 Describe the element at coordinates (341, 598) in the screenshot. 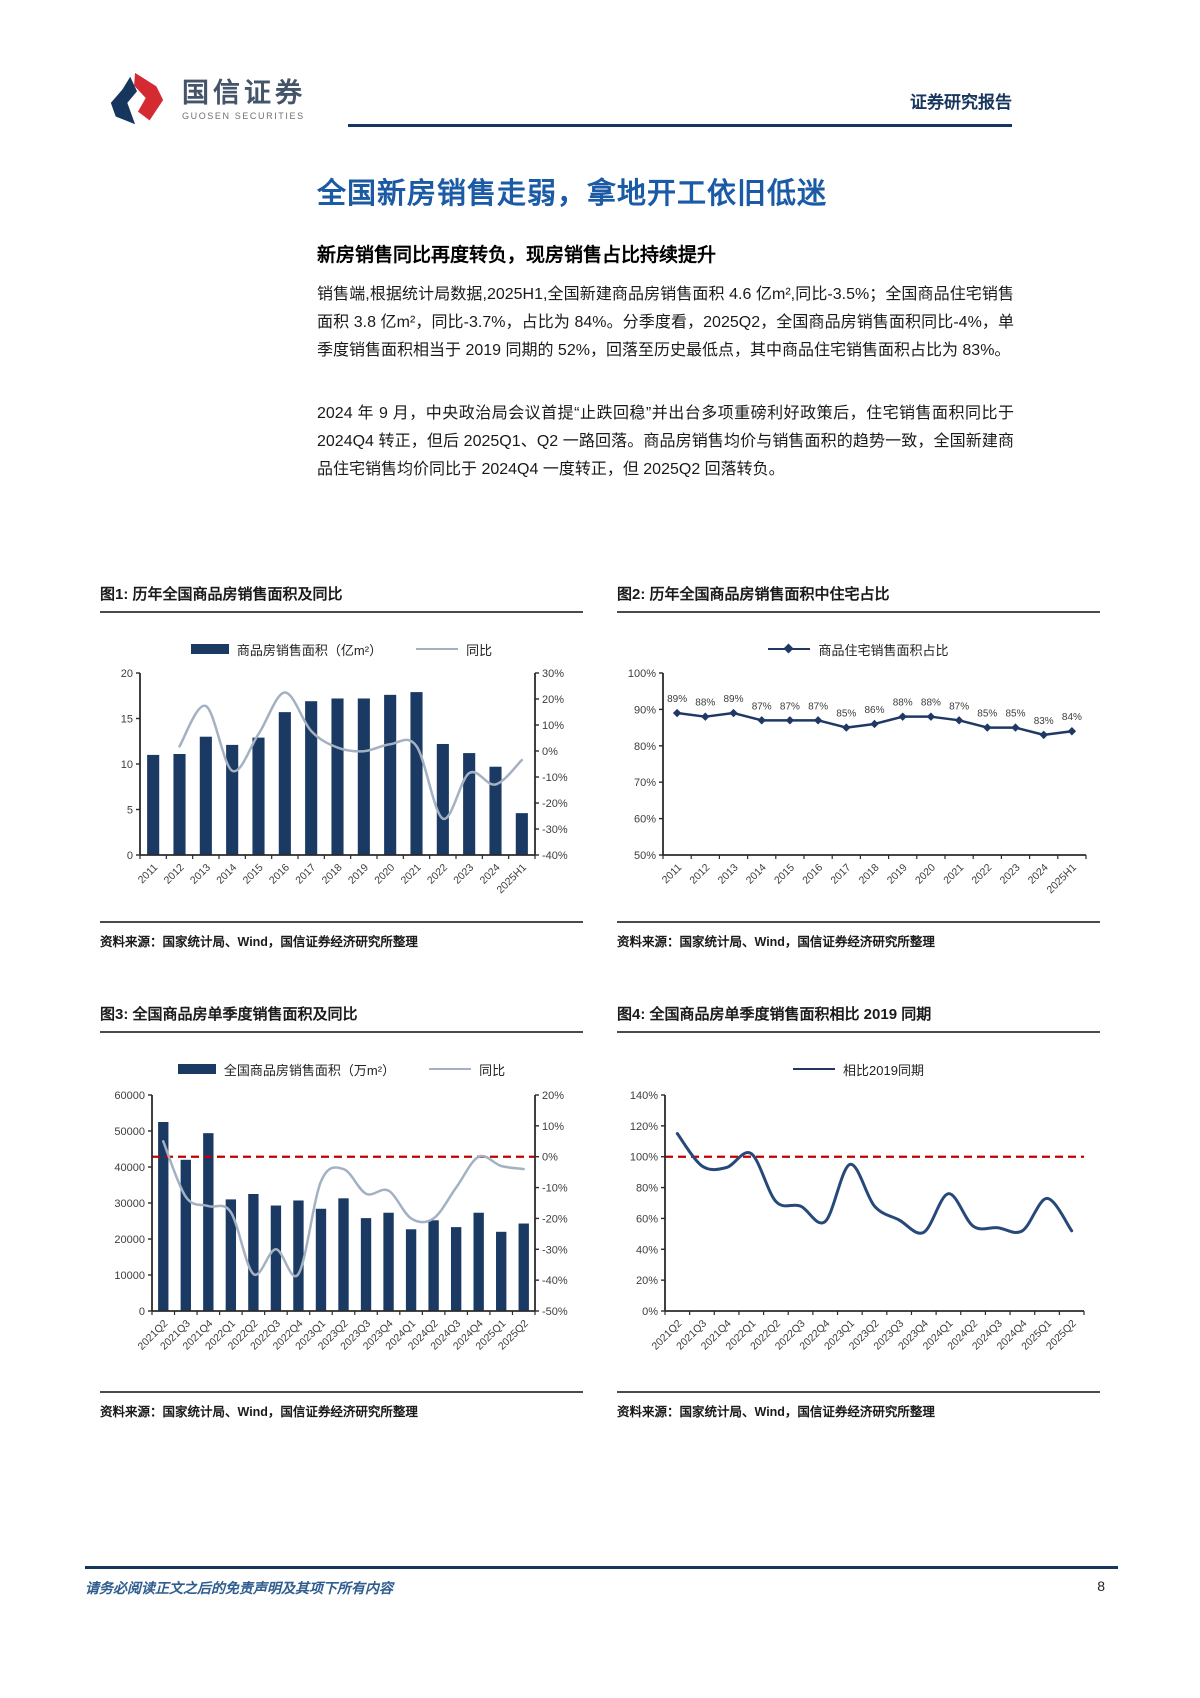

I see `figure-1-caption: 图1: 历年全国商品房销售面积及同比` at that location.